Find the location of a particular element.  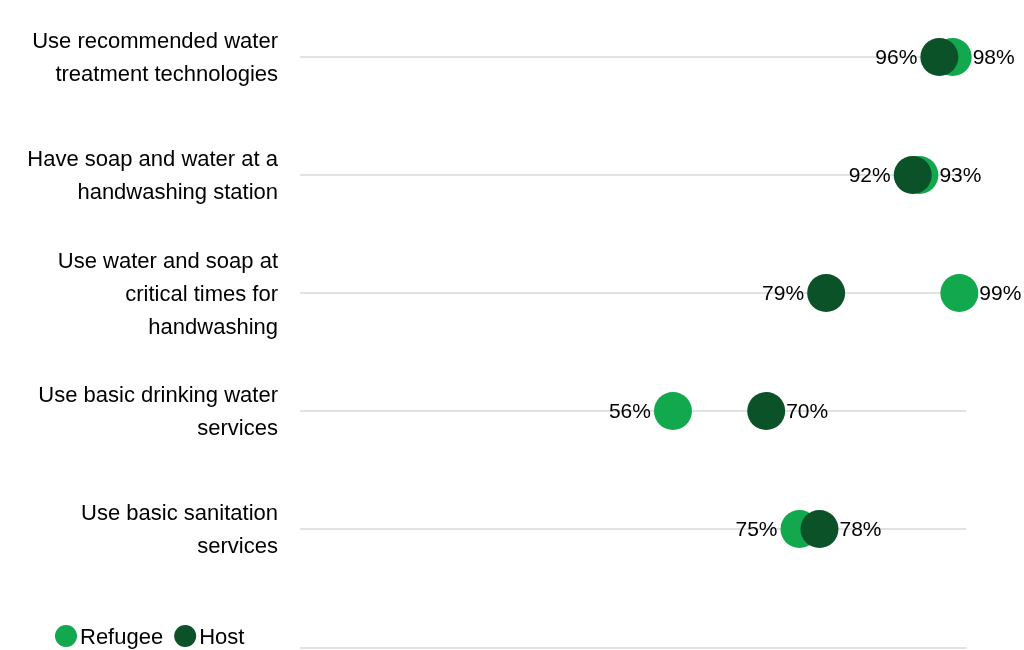

data-label: 56% is located at coordinates (629, 411).